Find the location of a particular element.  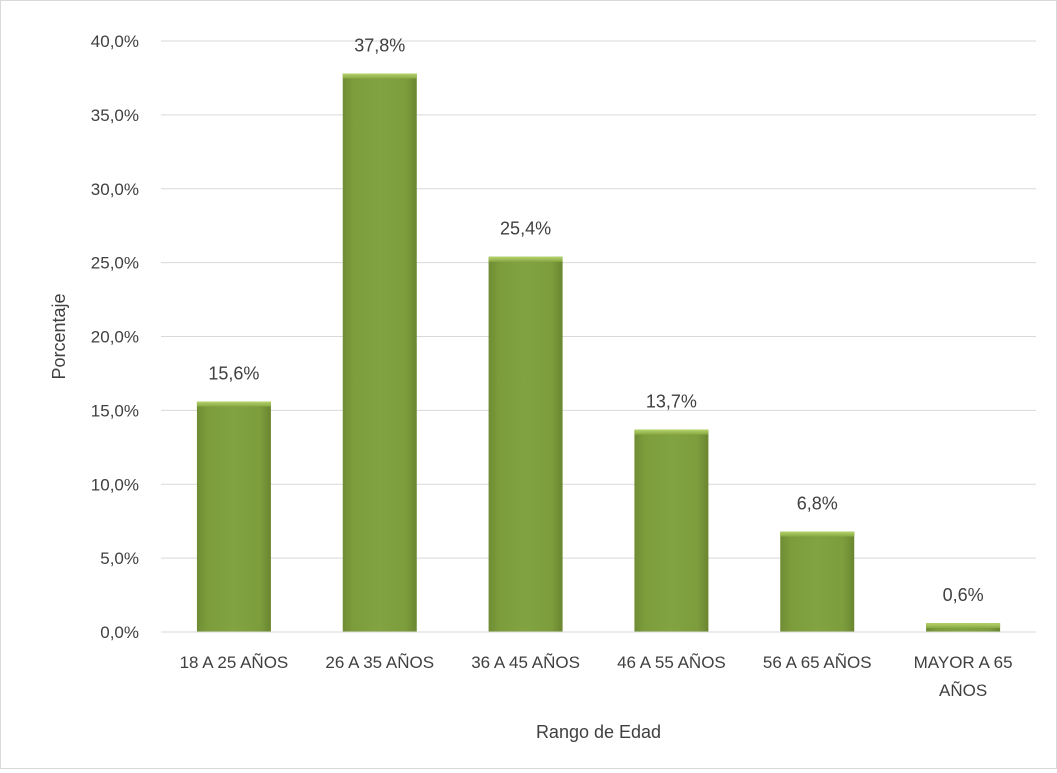

x-axis-title: Rango de Edad is located at coordinates (598, 732).